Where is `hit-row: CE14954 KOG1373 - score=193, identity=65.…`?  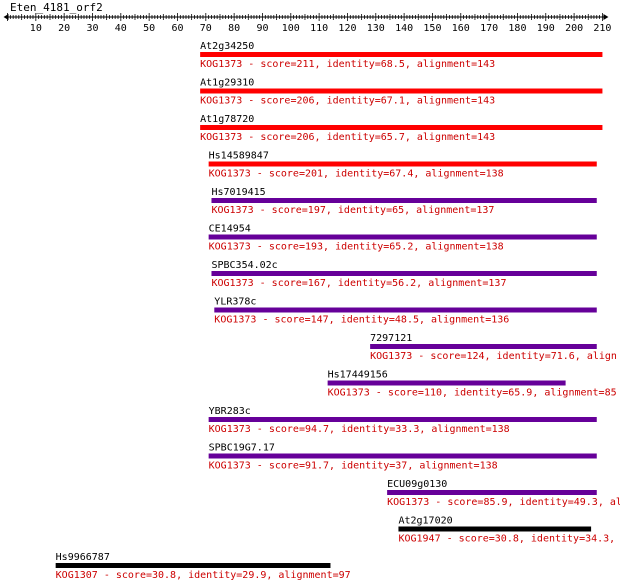 hit-row: CE14954 KOG1373 - score=193, identity=65.… is located at coordinates (402, 238).